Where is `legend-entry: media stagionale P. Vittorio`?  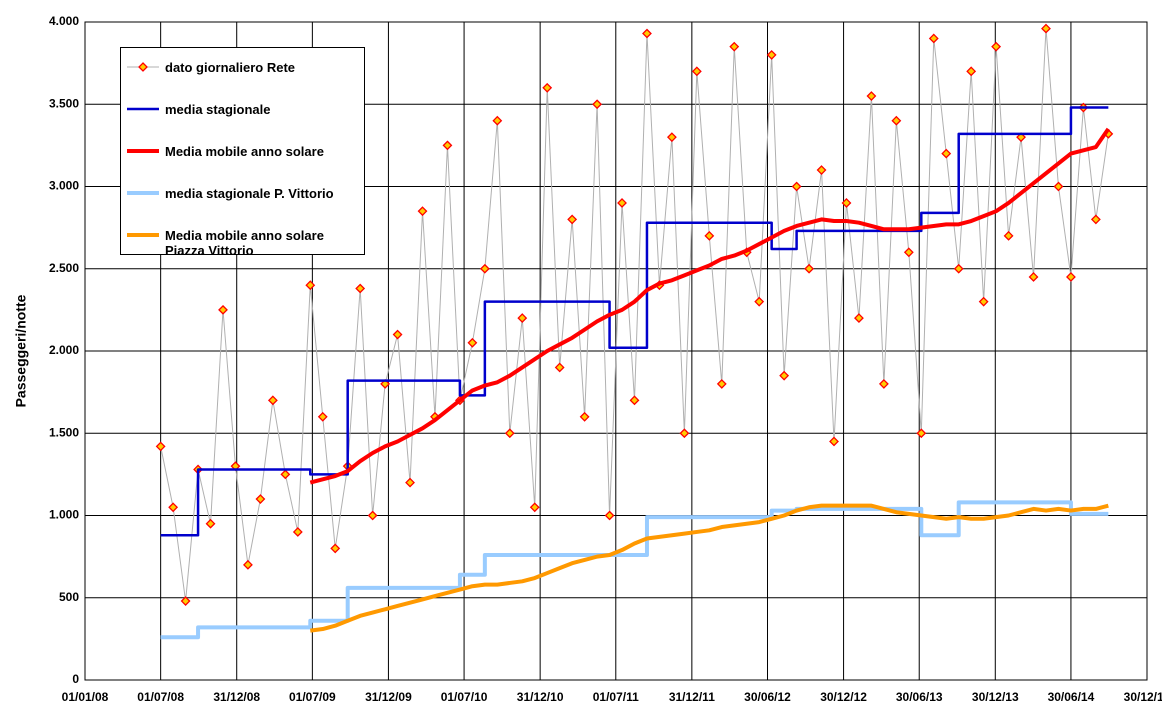 legend-entry: media stagionale P. Vittorio is located at coordinates (242, 195).